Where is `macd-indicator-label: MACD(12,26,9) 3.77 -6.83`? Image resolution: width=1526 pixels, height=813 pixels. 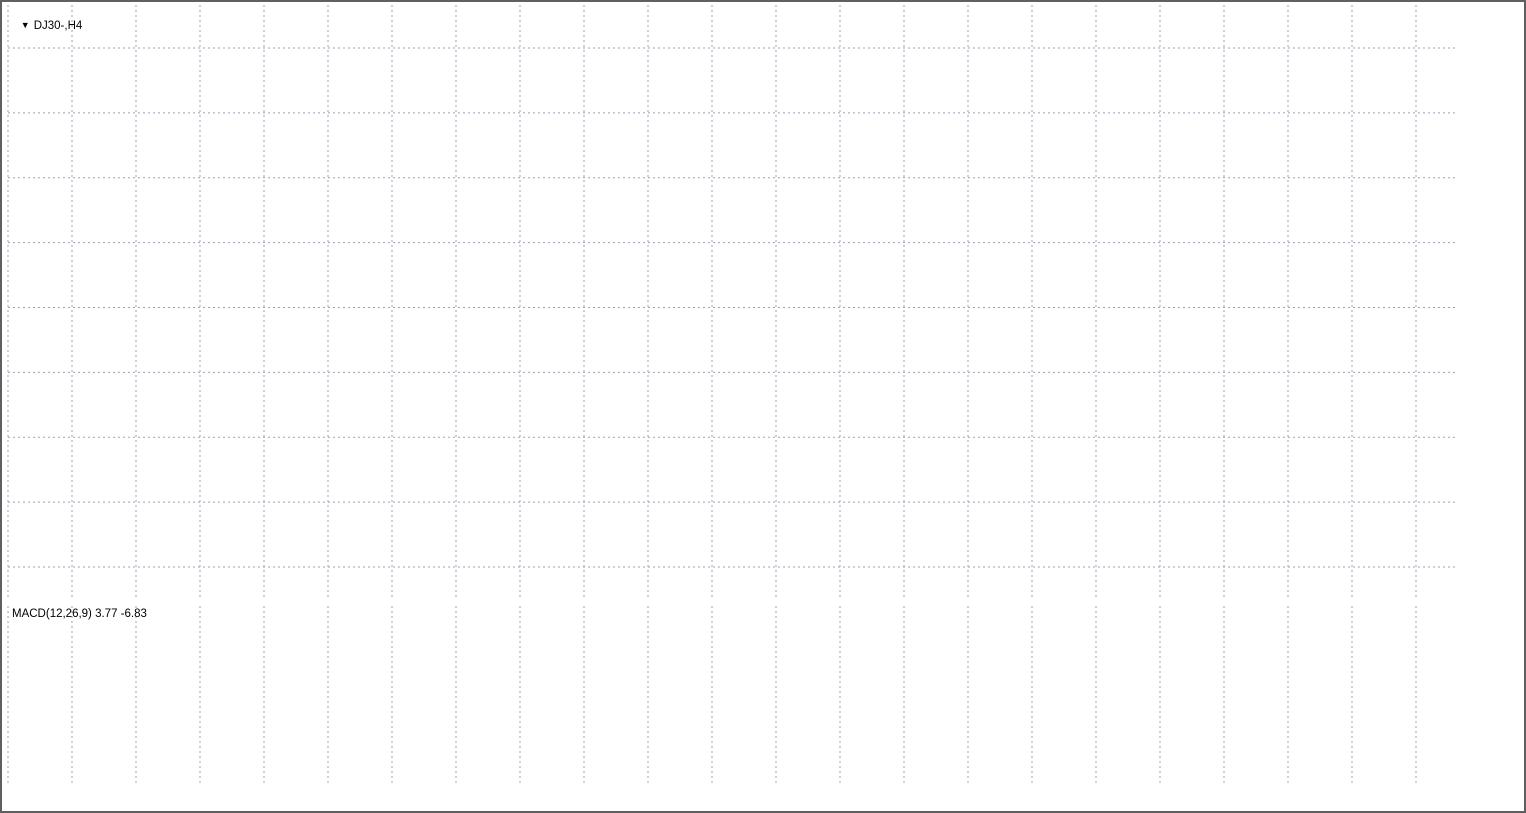
macd-indicator-label: MACD(12,26,9) 3.77 -6.83 is located at coordinates (79, 614).